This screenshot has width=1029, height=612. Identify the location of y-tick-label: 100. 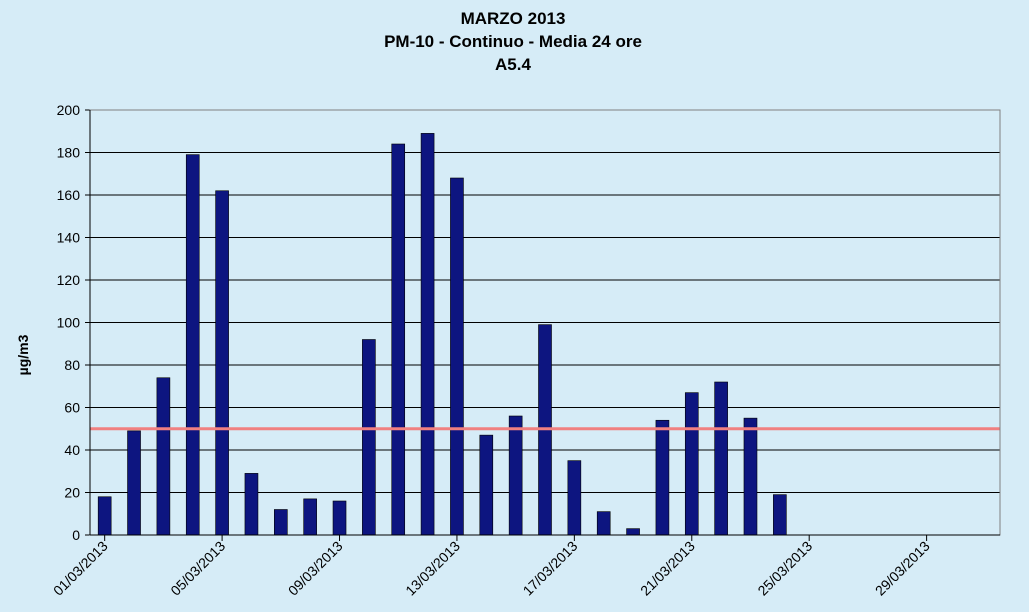
(69, 323).